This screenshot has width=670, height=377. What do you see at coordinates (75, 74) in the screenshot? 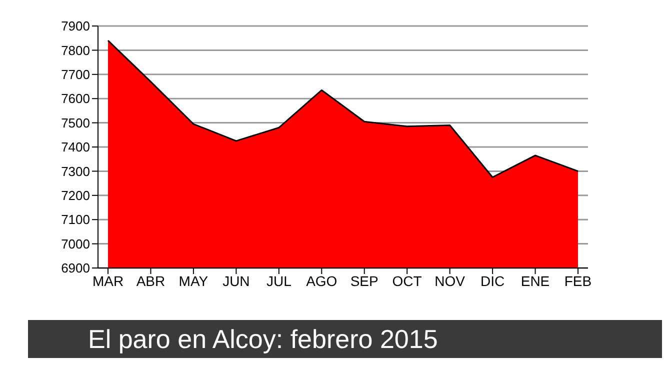
I see `y-tick-label: 7700` at bounding box center [75, 74].